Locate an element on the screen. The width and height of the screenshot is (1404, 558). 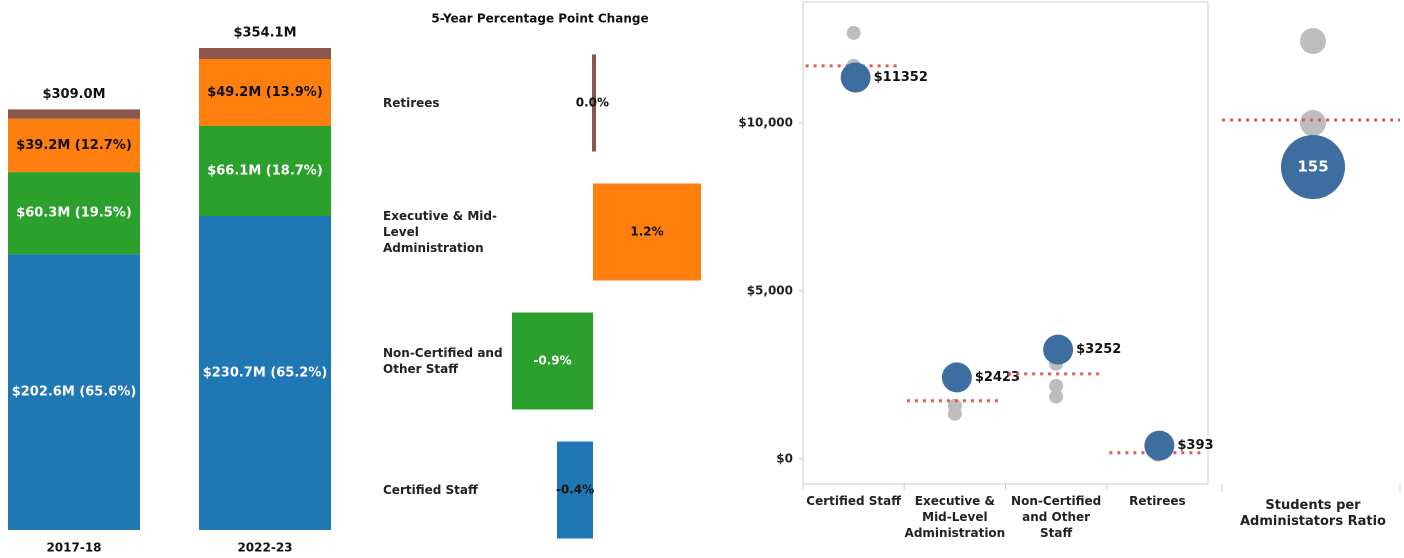
x-tick-label: Executive & Mid-Level Administration is located at coordinates (955, 517).